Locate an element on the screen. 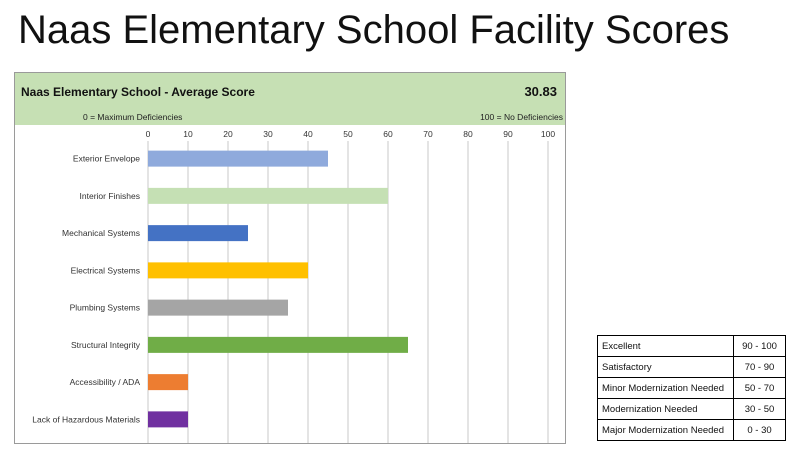 The width and height of the screenshot is (800, 472). bar-accessibility-ada is located at coordinates (168, 382).